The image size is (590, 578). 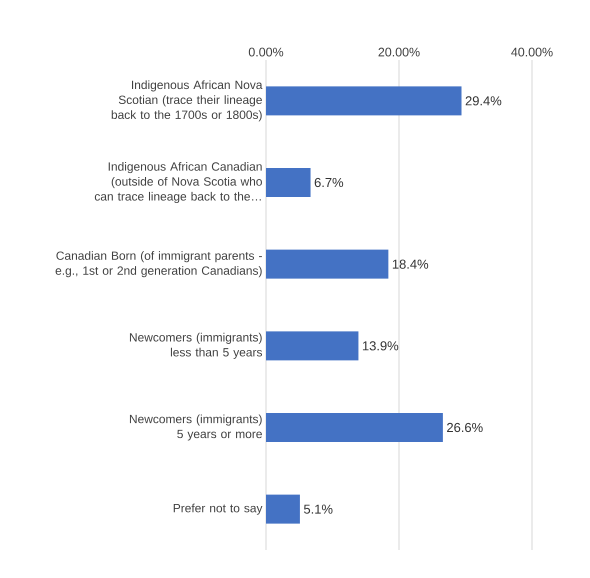 I want to click on y-tick-label: Newcomers (immigrants) less than 5 years, so click(x=196, y=345).